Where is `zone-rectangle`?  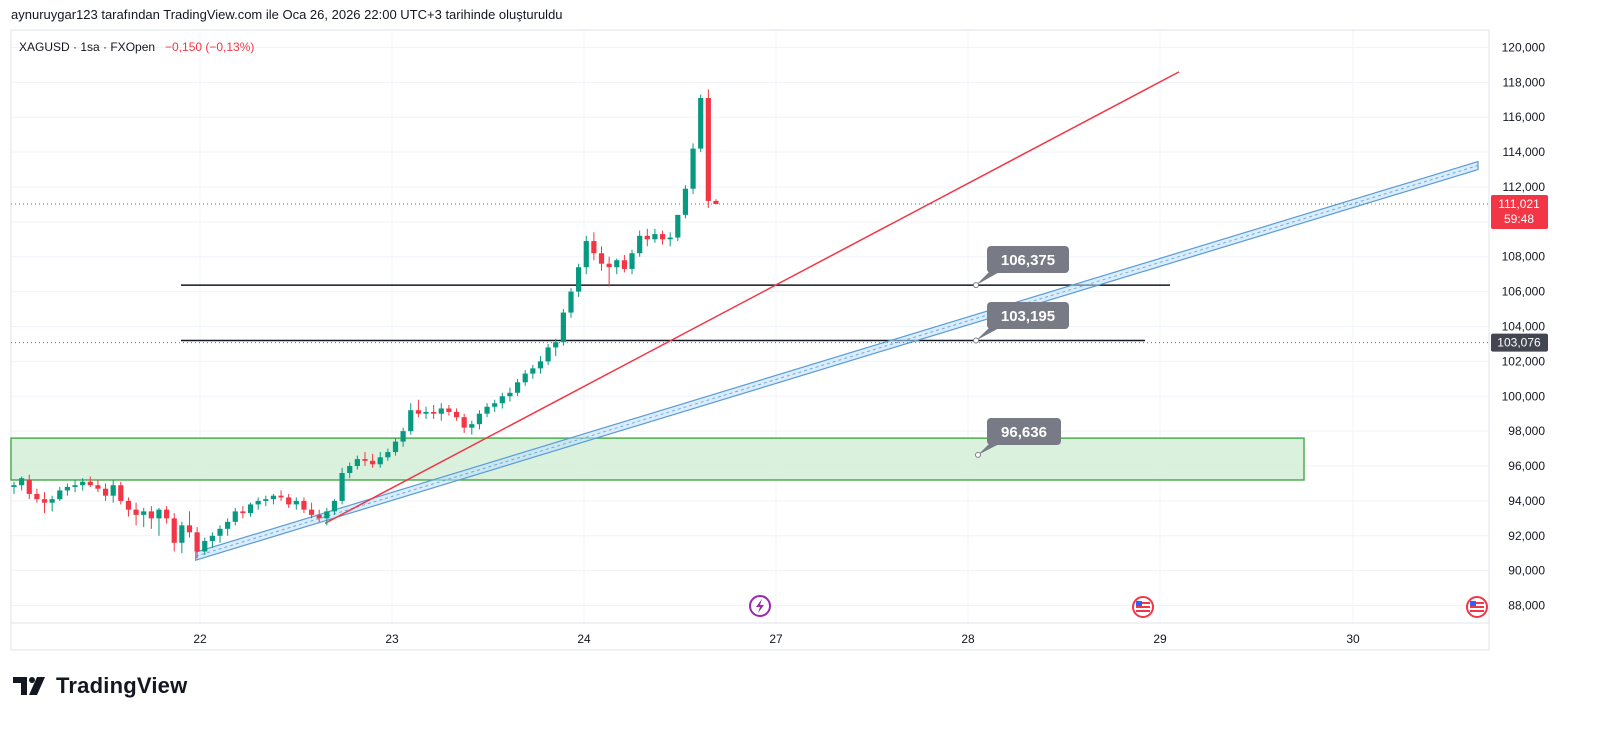
zone-rectangle is located at coordinates (657, 459).